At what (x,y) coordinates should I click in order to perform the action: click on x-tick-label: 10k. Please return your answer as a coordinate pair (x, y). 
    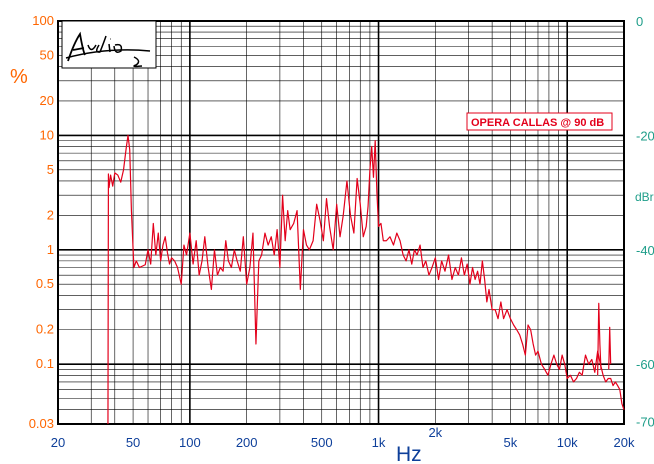
    Looking at the image, I should click on (567, 442).